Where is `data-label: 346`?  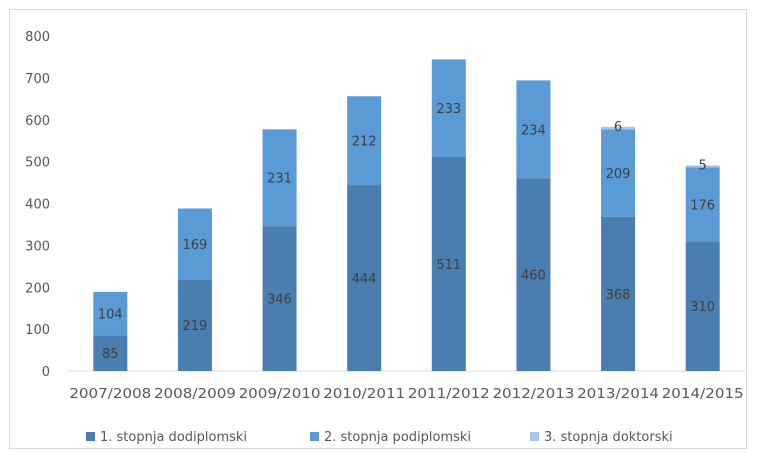 data-label: 346 is located at coordinates (279, 300).